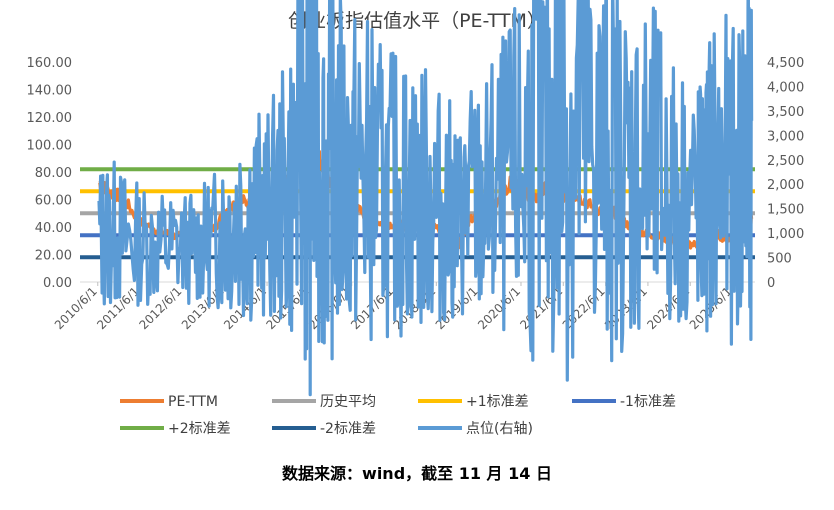 This screenshot has width=834, height=510. What do you see at coordinates (785, 87) in the screenshot?
I see `y-right-tick-label: 4,000` at bounding box center [785, 87].